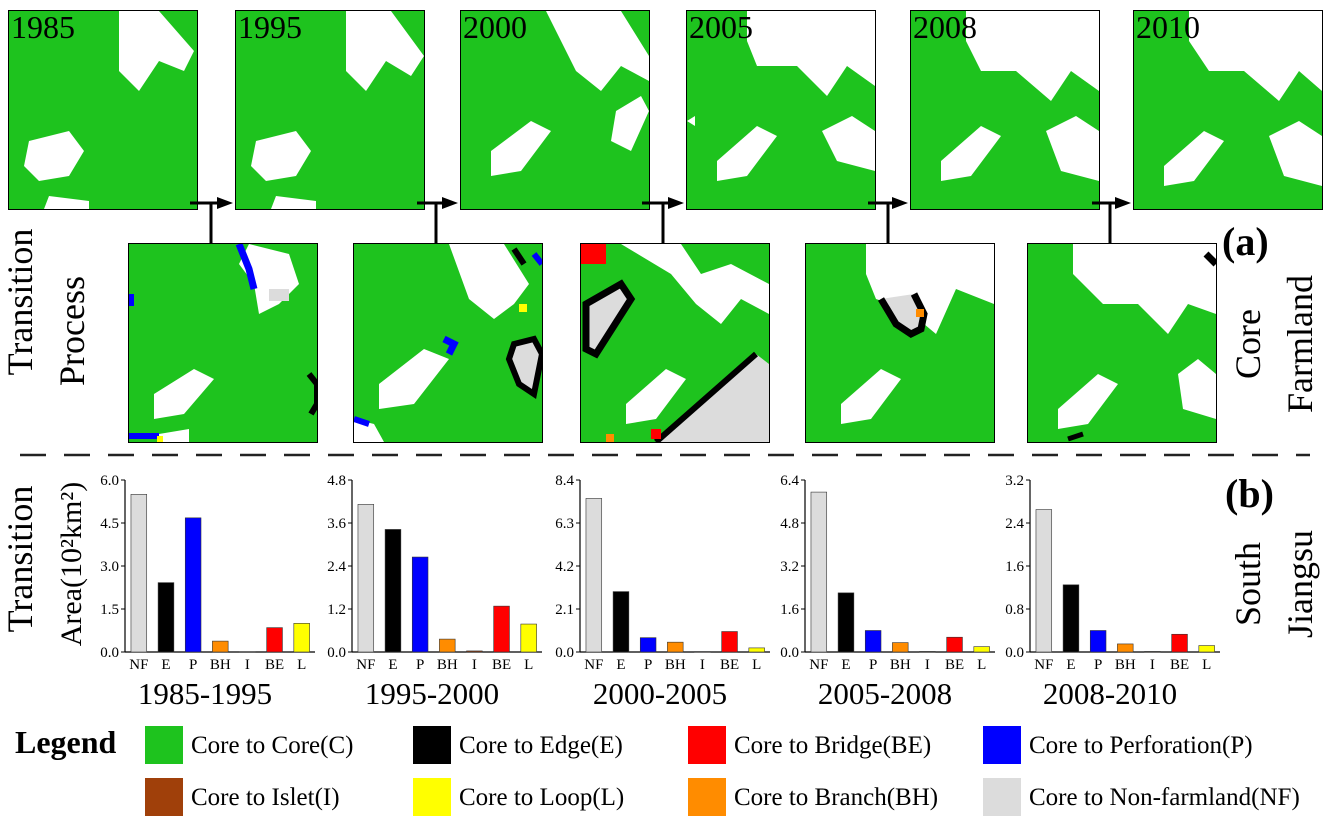  I want to click on y-tick-label: 4.2, so click(564, 567).